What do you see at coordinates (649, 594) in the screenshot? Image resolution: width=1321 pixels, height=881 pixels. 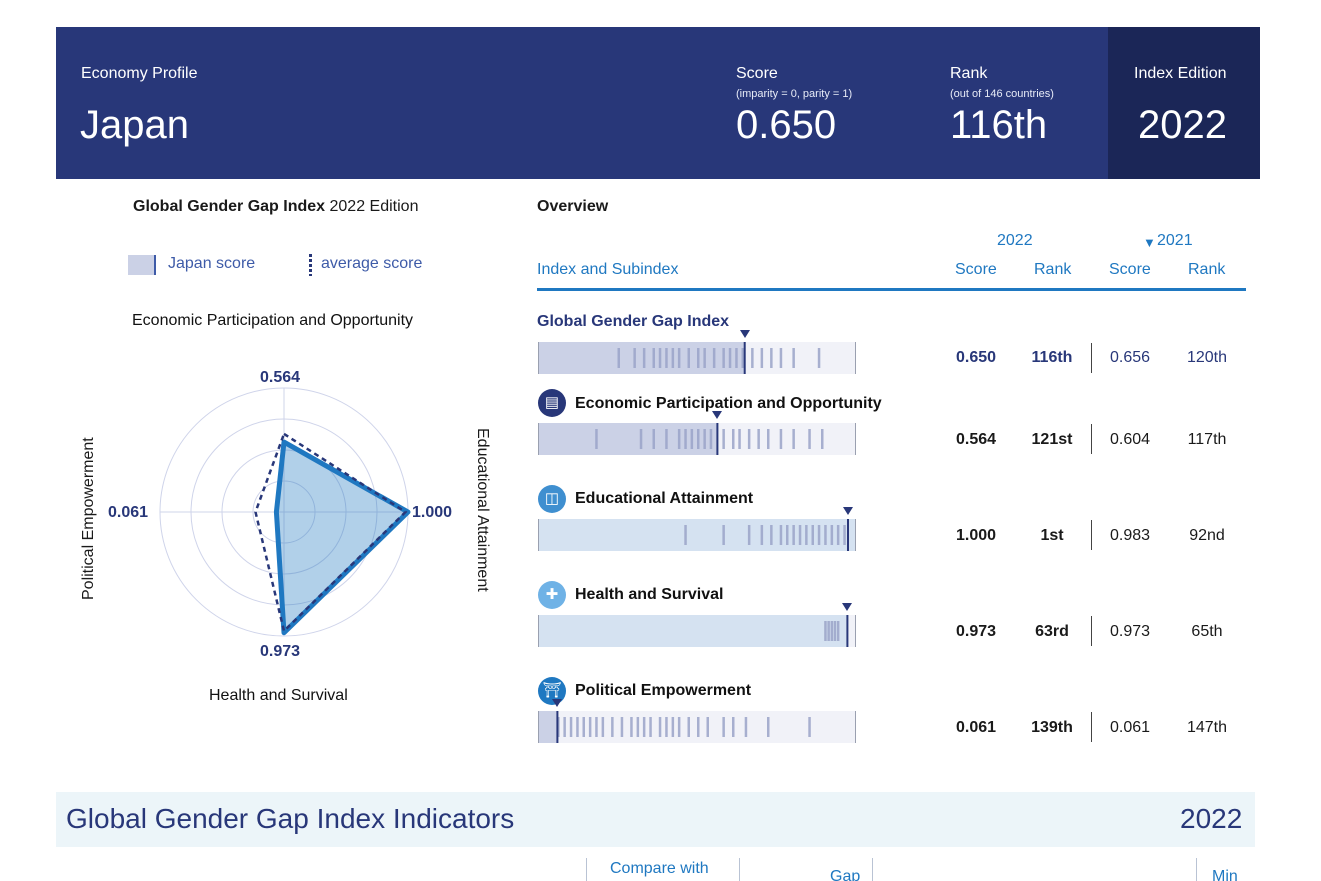 I see `overview-row-name: Health and Survival` at bounding box center [649, 594].